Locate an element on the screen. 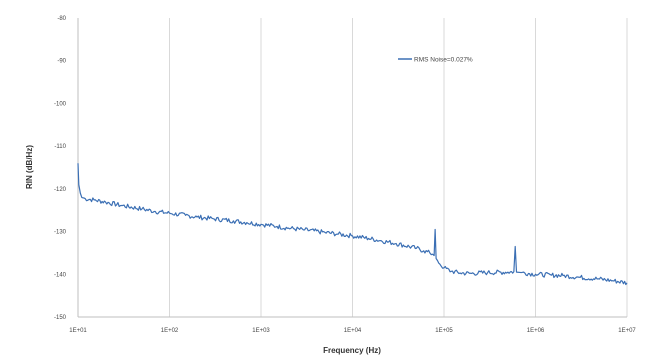 Image resolution: width=652 pixels, height=358 pixels. x-tick-label: 1E+06 is located at coordinates (536, 331).